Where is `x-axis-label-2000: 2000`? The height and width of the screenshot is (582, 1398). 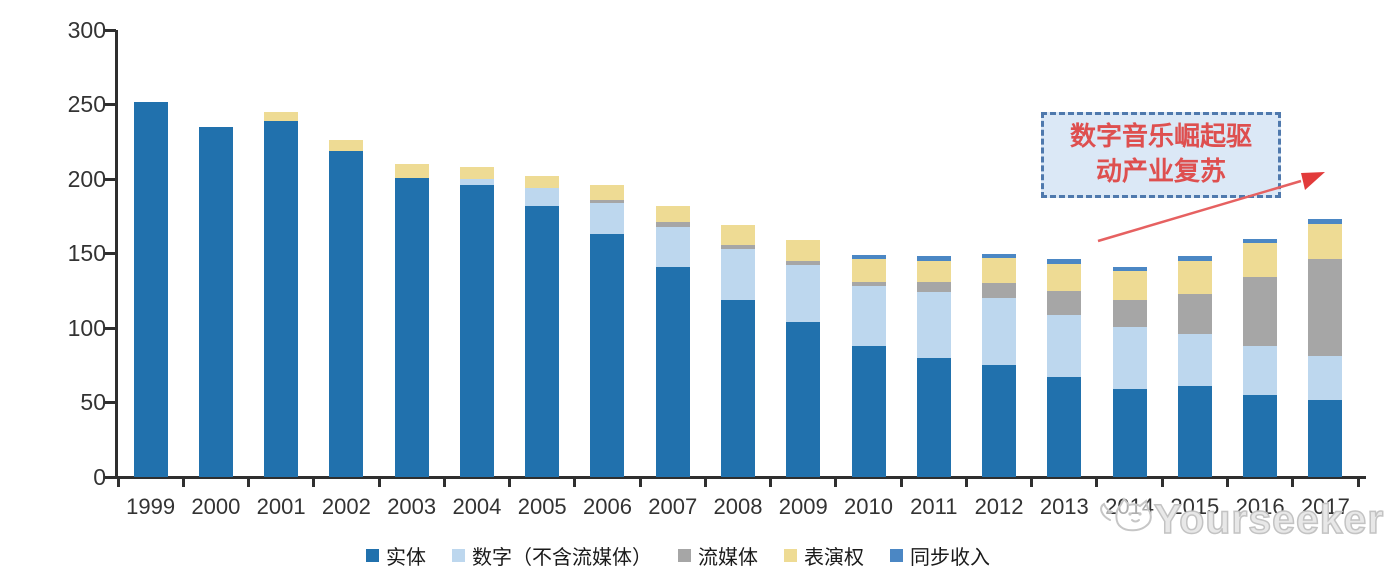 x-axis-label-2000: 2000 is located at coordinates (216, 506).